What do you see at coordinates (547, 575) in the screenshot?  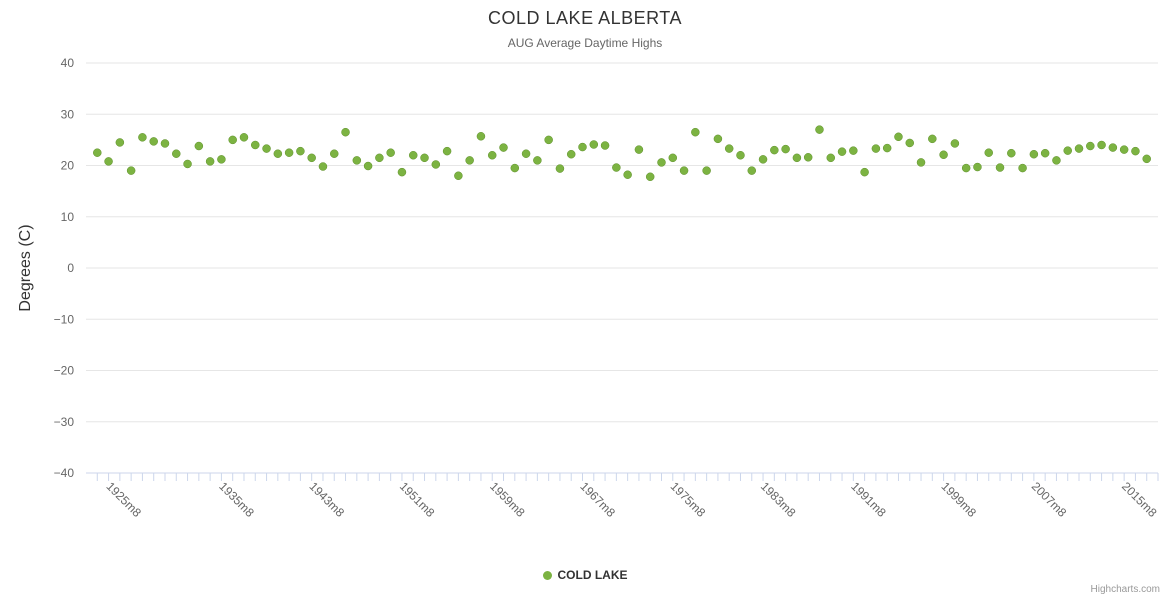 I see `legend-marker-icon` at bounding box center [547, 575].